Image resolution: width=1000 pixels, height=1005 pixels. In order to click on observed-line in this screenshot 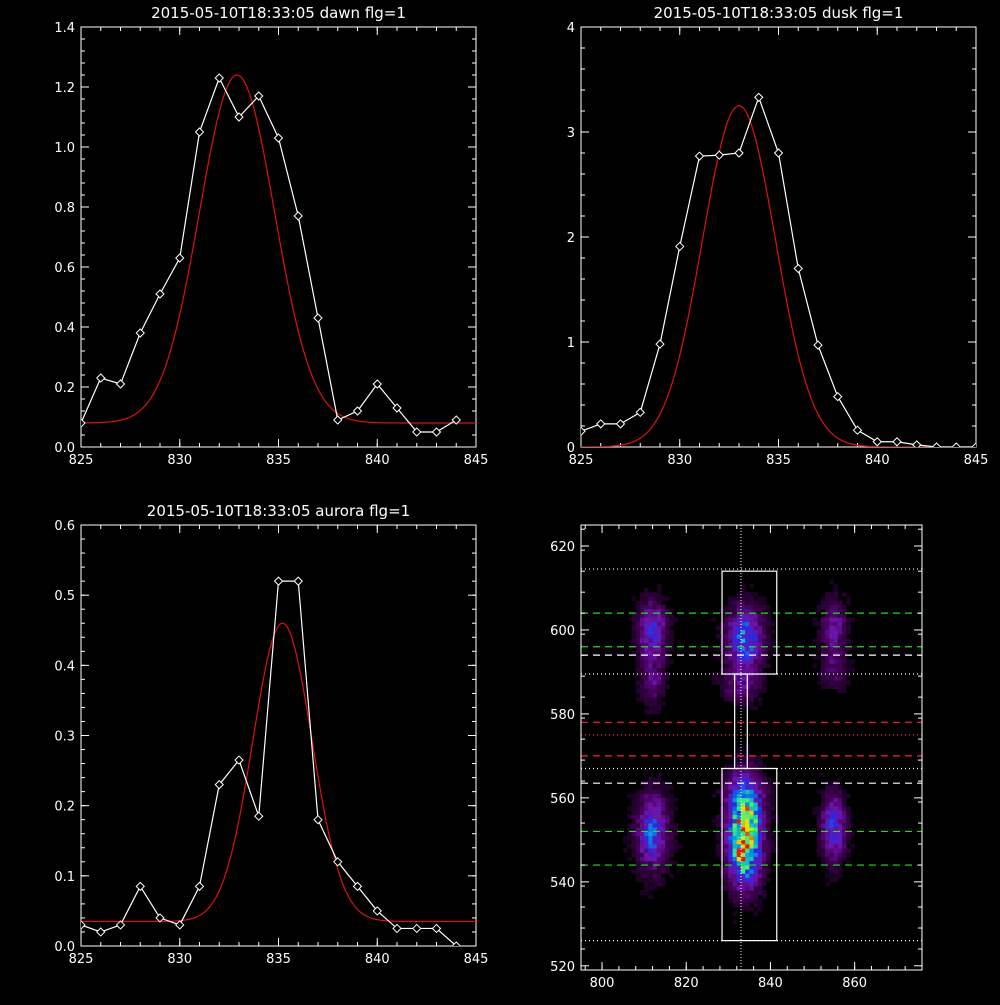, I will do `click(269, 763)`.